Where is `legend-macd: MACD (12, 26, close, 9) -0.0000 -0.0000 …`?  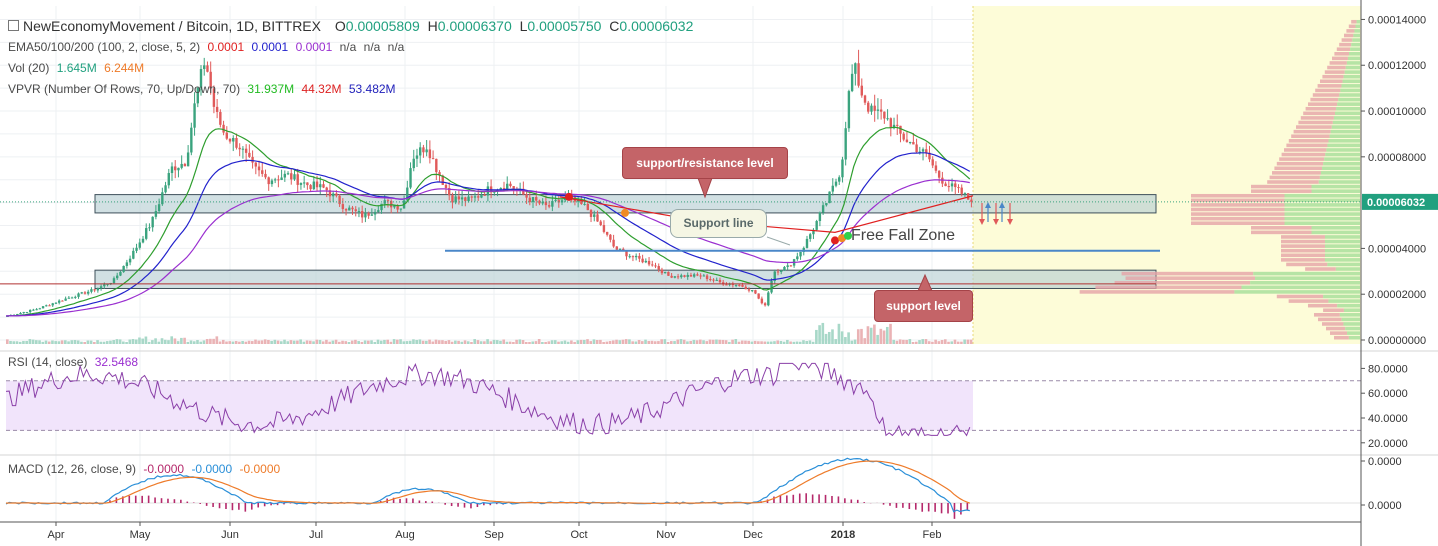 legend-macd: MACD (12, 26, close, 9) -0.0000 -0.0000 … is located at coordinates (146, 469).